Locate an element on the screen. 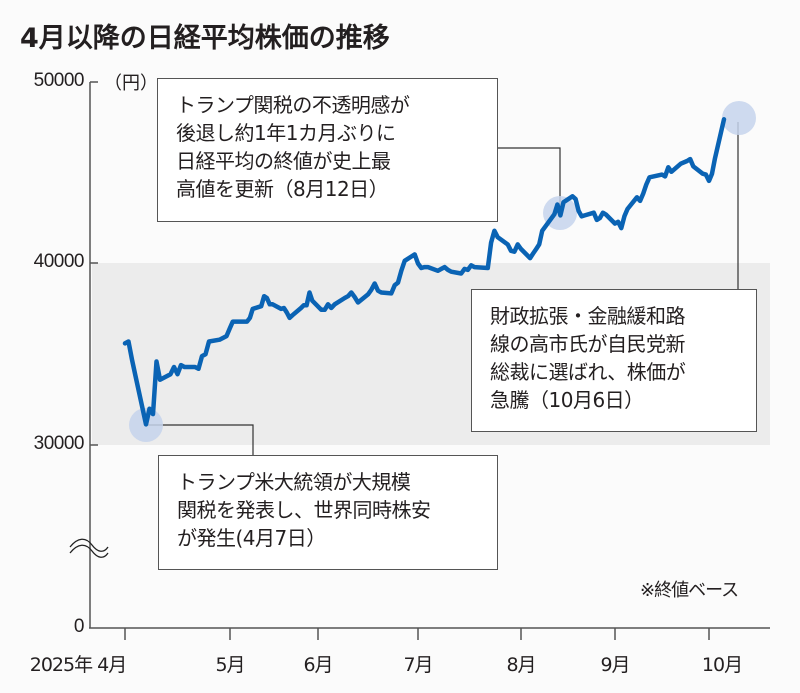 The height and width of the screenshot is (693, 800). x-label-apr: 2025年 4月 is located at coordinates (78, 665).